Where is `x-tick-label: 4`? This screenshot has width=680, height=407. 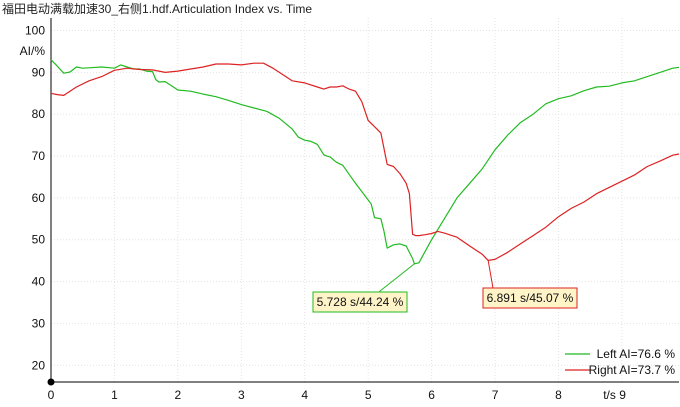 x-tick-label: 4 is located at coordinates (304, 395).